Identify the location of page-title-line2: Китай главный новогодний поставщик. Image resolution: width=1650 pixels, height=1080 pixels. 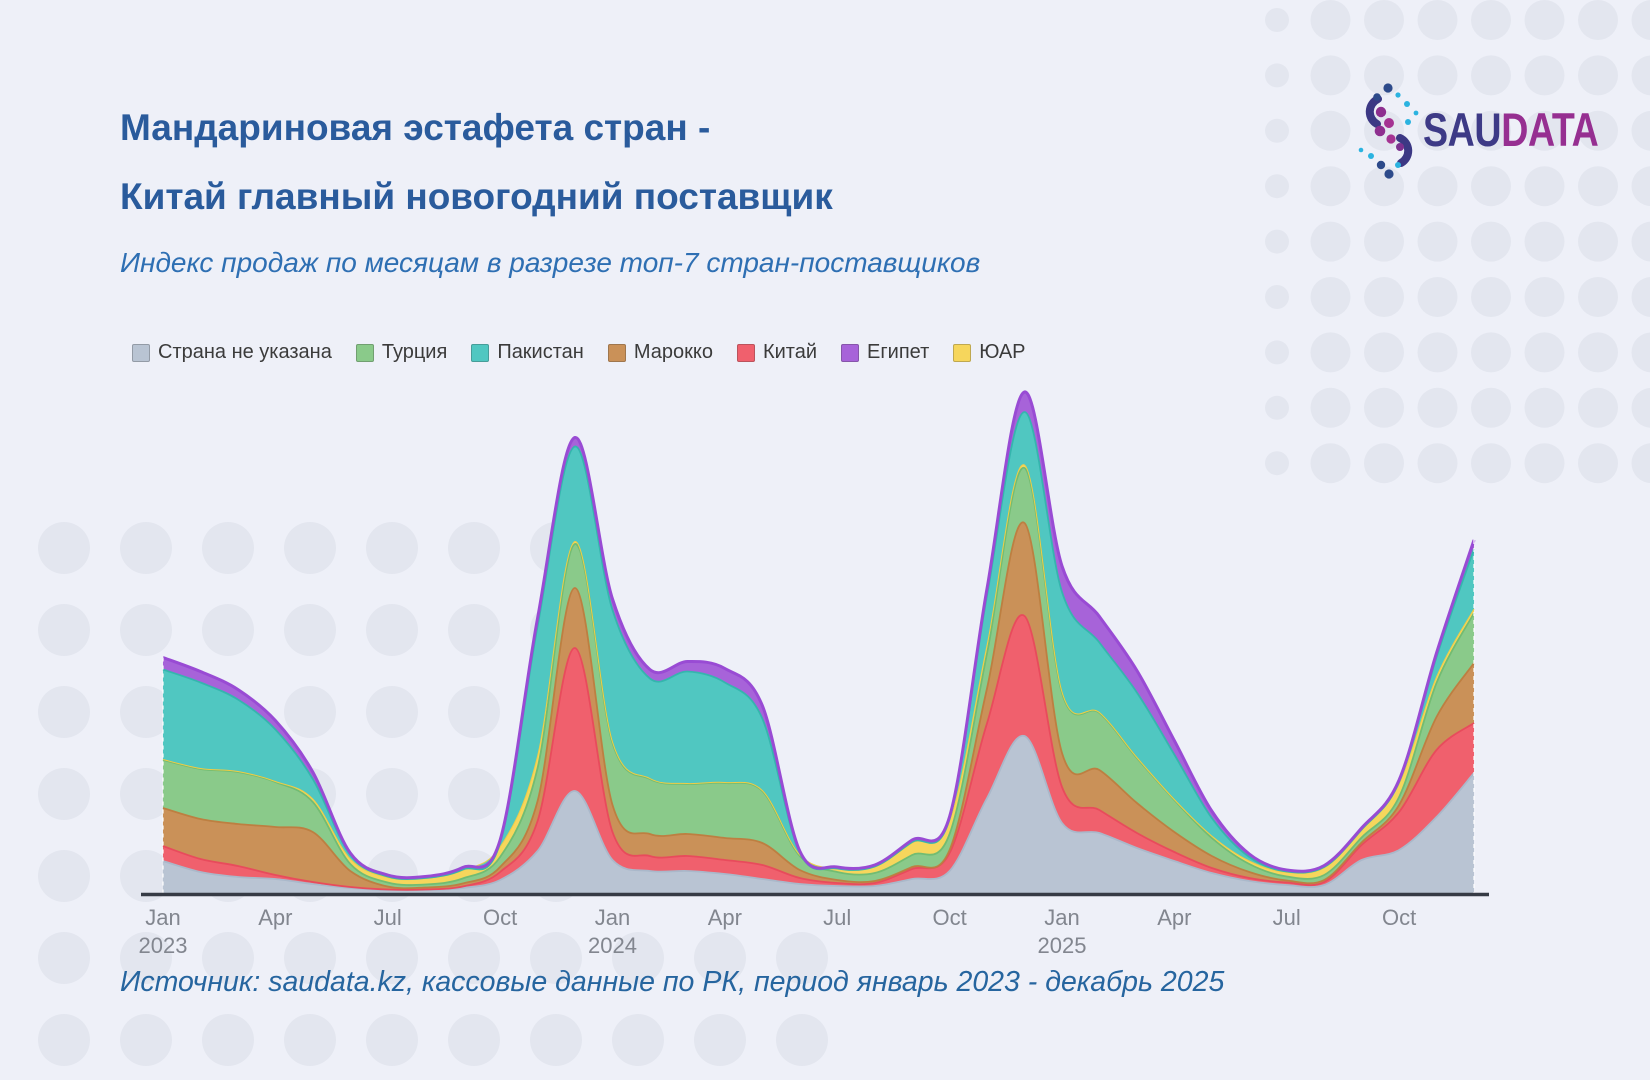
(476, 196).